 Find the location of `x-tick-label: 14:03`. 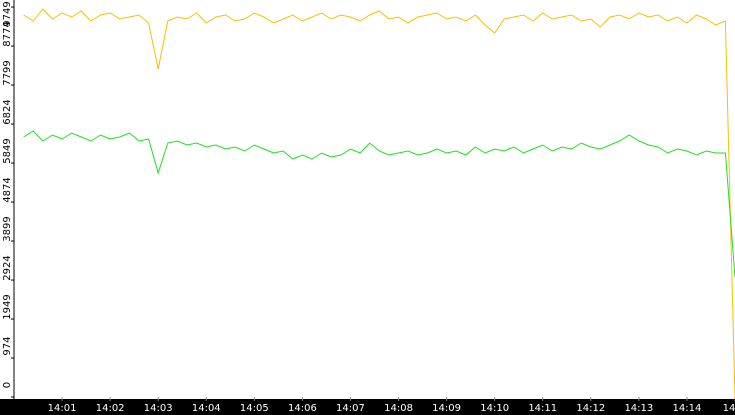

x-tick-label: 14:03 is located at coordinates (158, 408).